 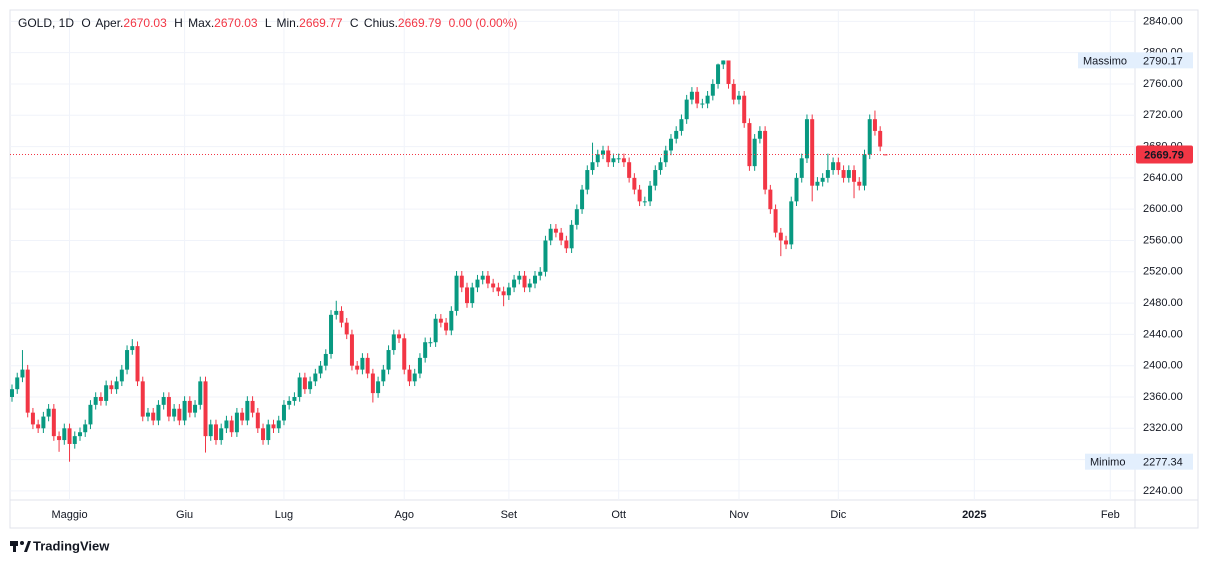 What do you see at coordinates (1163, 366) in the screenshot?
I see `y-tick-label: 2400.00` at bounding box center [1163, 366].